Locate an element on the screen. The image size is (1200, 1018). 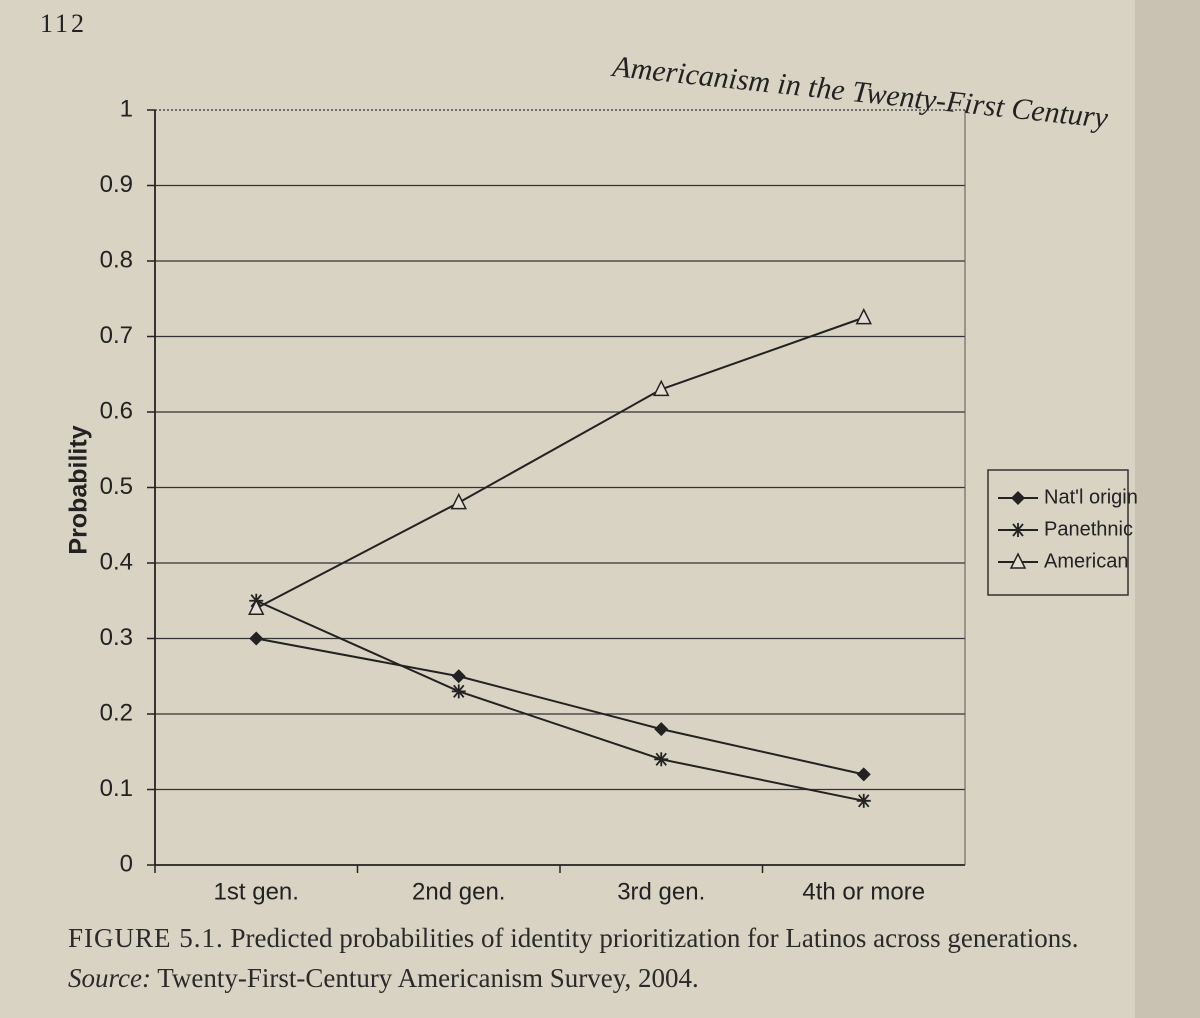
x-tick-label: 1st gen. is located at coordinates (256, 891).